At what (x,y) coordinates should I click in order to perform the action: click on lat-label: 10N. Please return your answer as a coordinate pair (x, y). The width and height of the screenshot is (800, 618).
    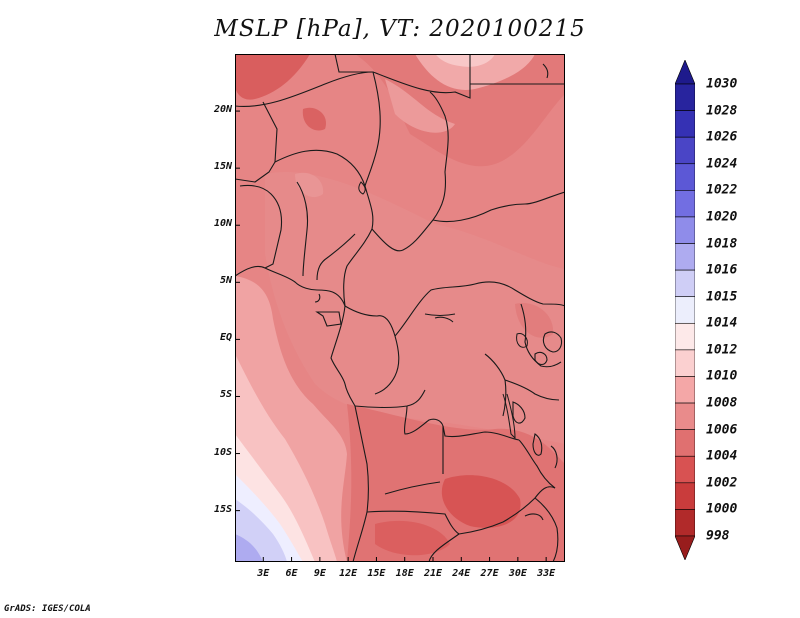
    Looking at the image, I should click on (222, 224).